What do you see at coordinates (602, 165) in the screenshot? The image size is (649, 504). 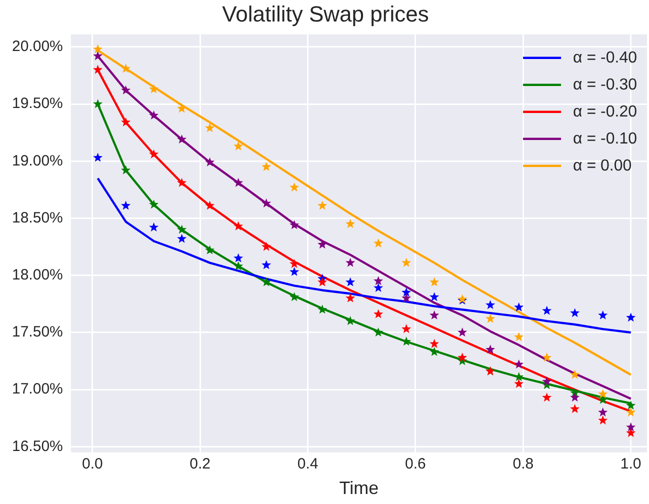 I see `legend-label: α = 0.00` at bounding box center [602, 165].